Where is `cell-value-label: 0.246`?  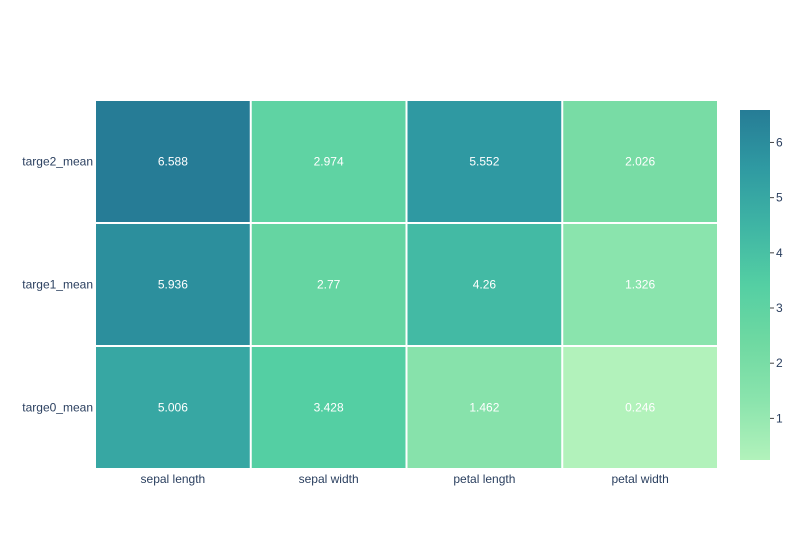 cell-value-label: 0.246 is located at coordinates (640, 408).